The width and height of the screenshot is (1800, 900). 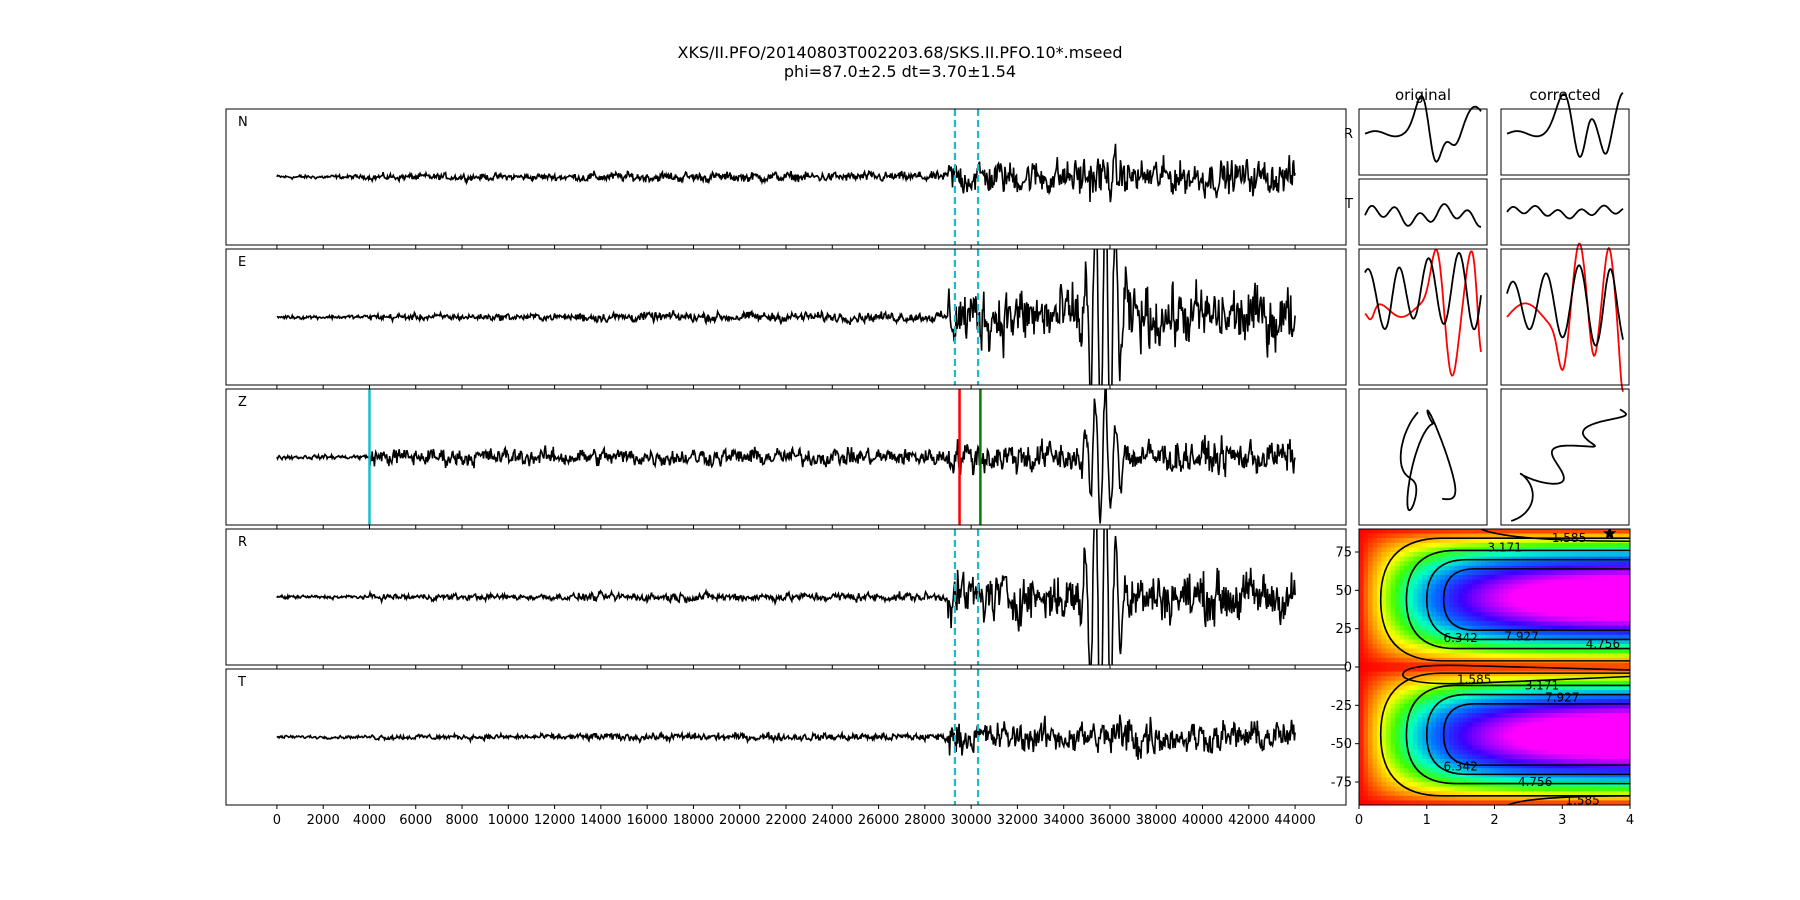 I want to click on contour-top, so click(x=1555, y=536).